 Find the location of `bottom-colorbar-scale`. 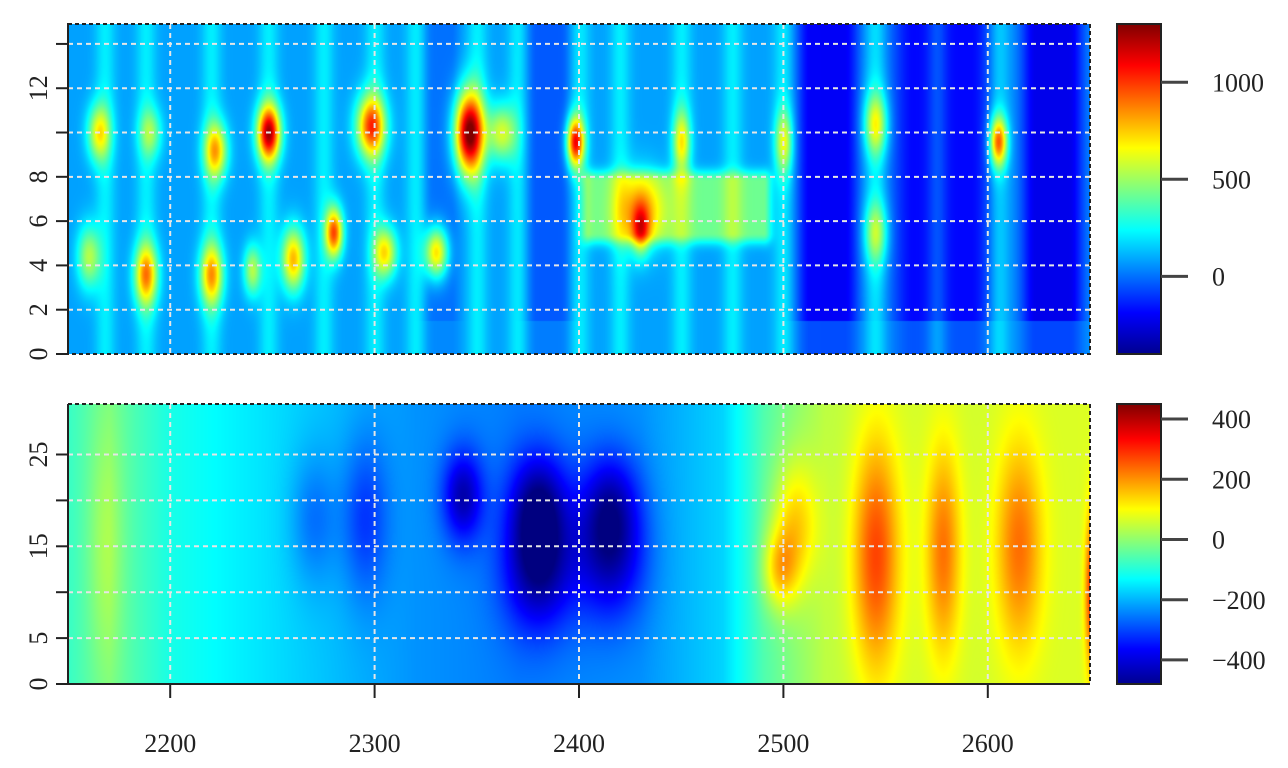

bottom-colorbar-scale is located at coordinates (1139, 544).